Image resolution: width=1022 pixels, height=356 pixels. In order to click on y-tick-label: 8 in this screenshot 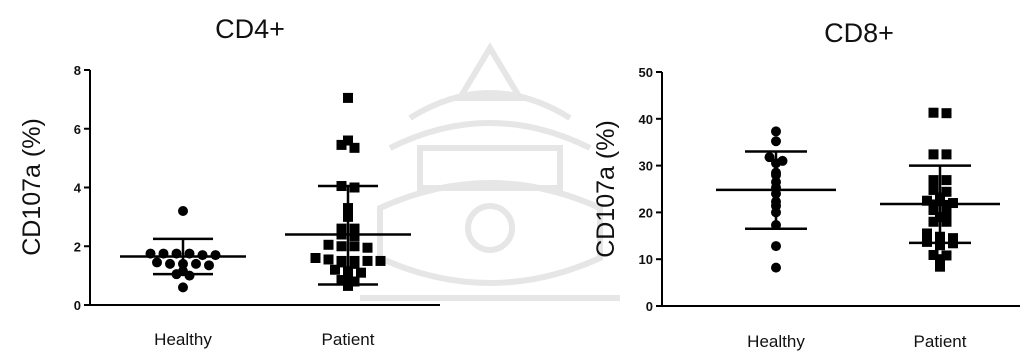, I will do `click(77, 70)`.